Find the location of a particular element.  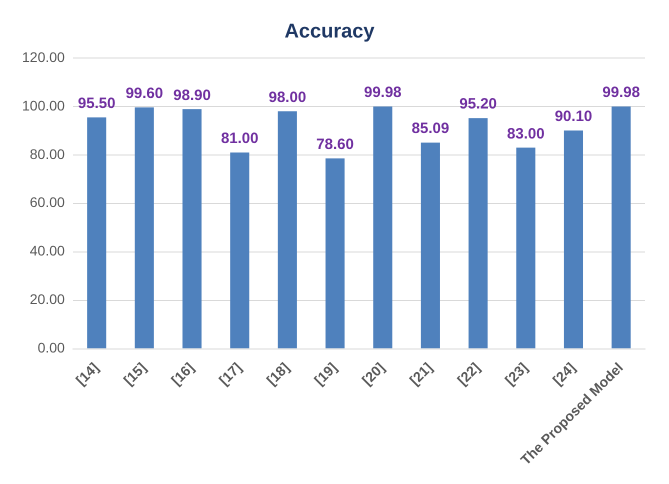

data-label: 95.50 is located at coordinates (97, 103).